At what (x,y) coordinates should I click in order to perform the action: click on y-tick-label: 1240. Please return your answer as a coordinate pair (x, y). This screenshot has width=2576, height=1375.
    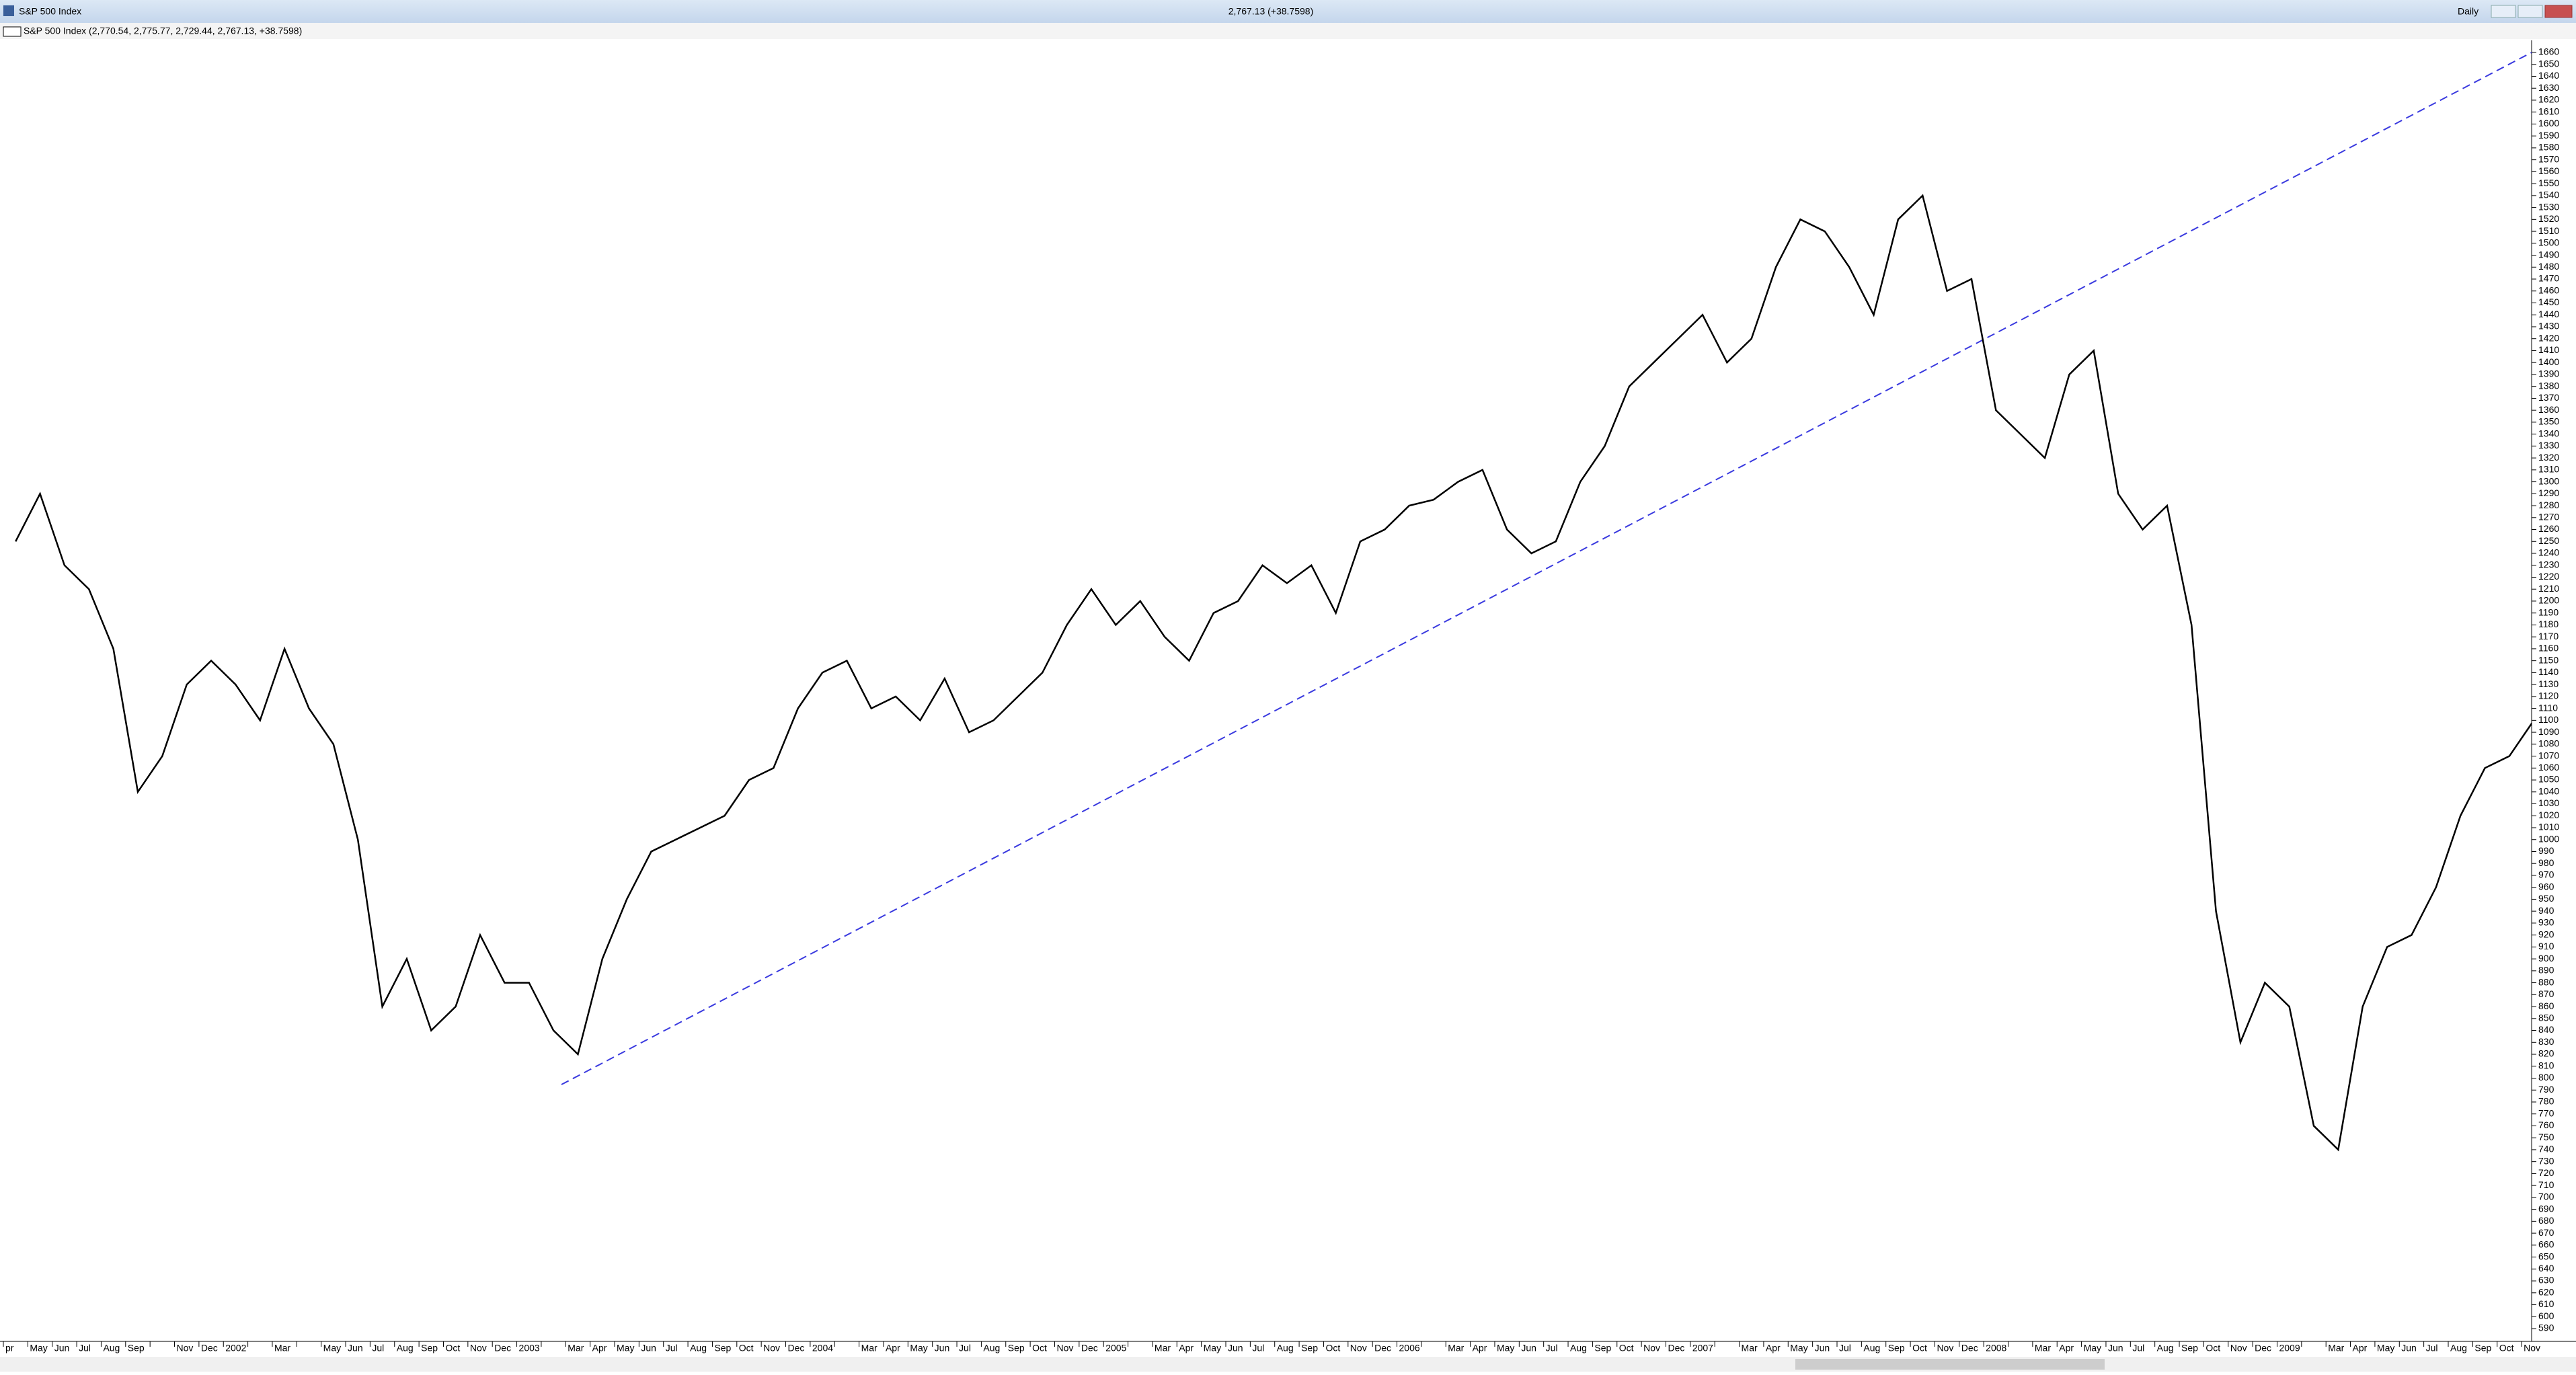
    Looking at the image, I should click on (2549, 552).